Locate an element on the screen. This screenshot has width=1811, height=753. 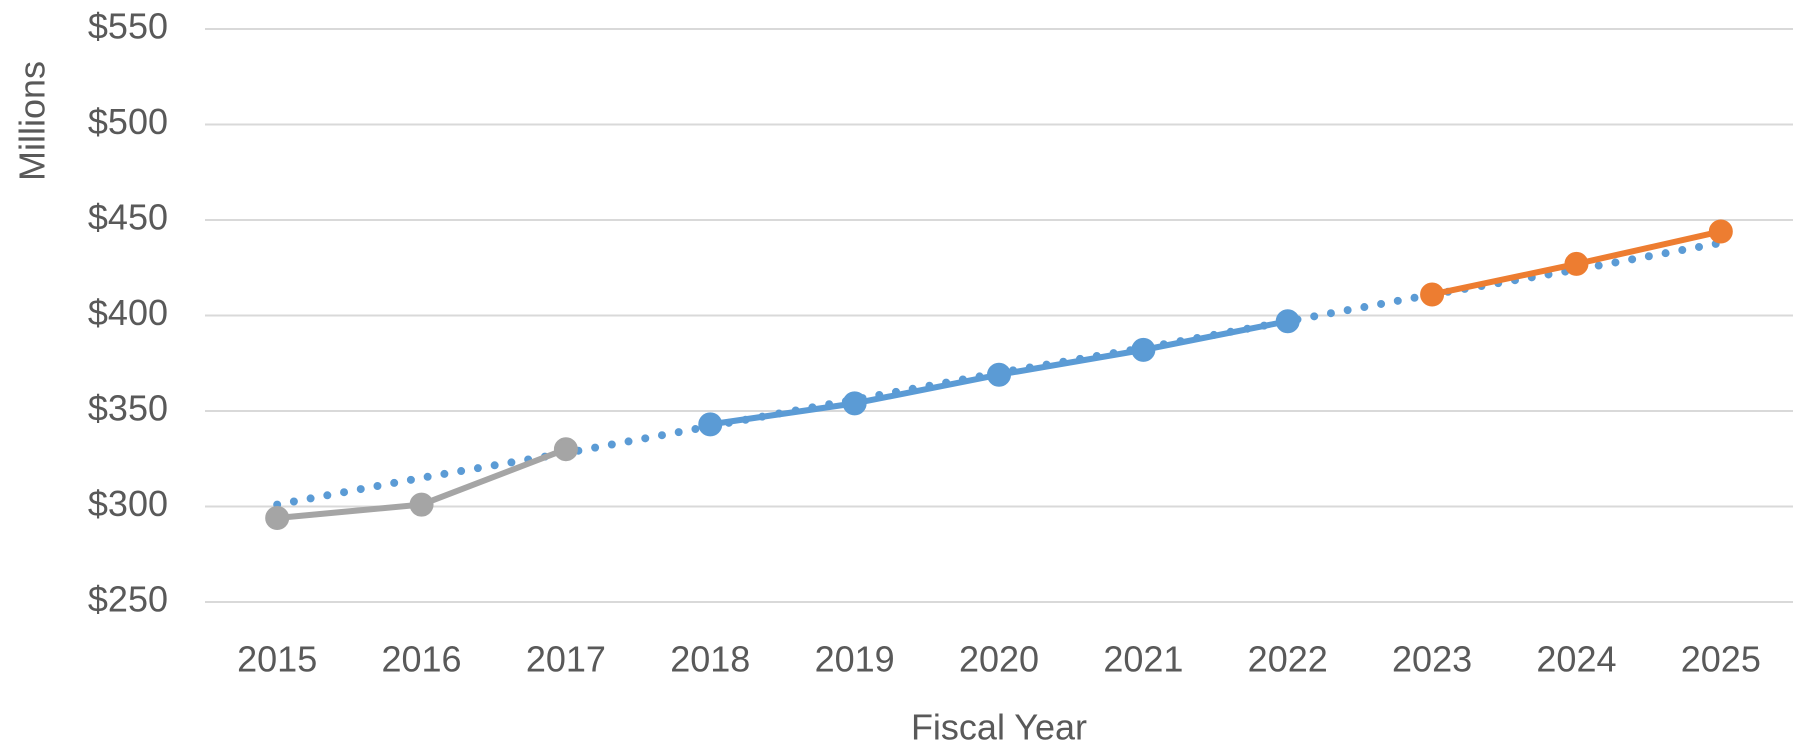
x-tick-label: 2022 is located at coordinates (1288, 659).